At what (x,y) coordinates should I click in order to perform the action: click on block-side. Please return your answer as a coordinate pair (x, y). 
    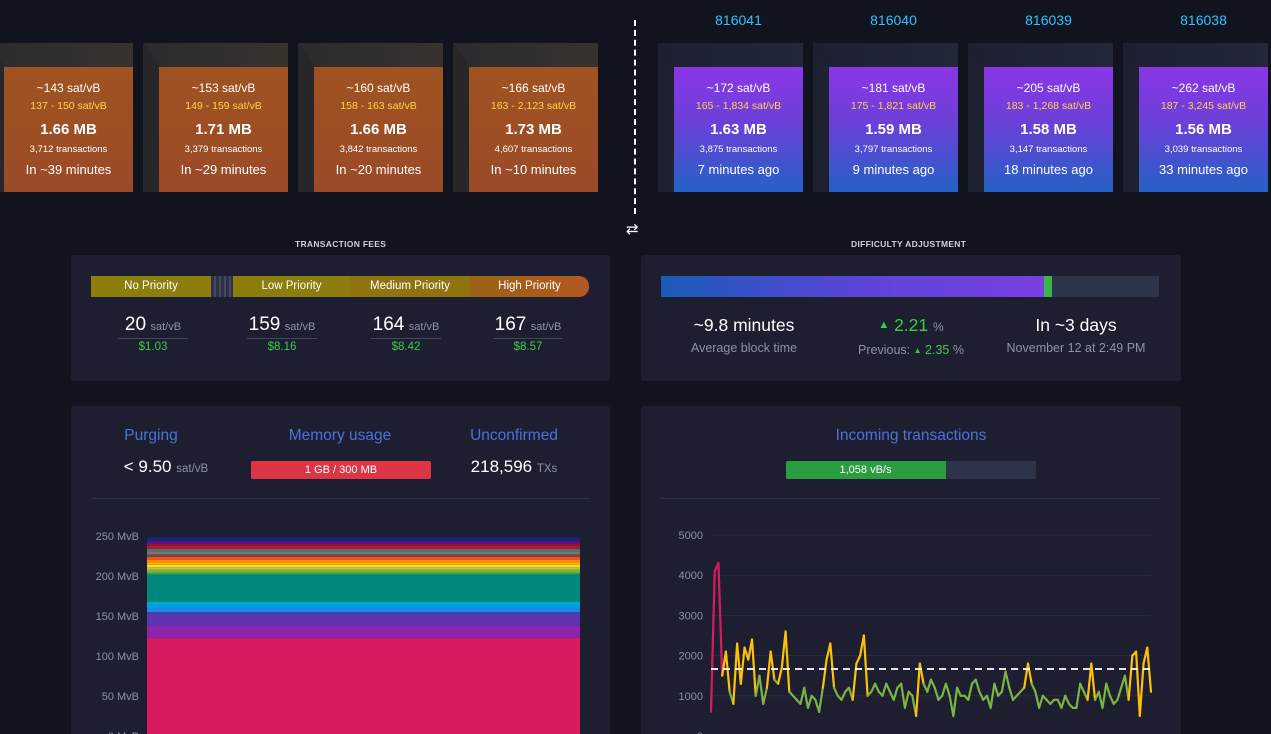
    Looking at the image, I should click on (1131, 117).